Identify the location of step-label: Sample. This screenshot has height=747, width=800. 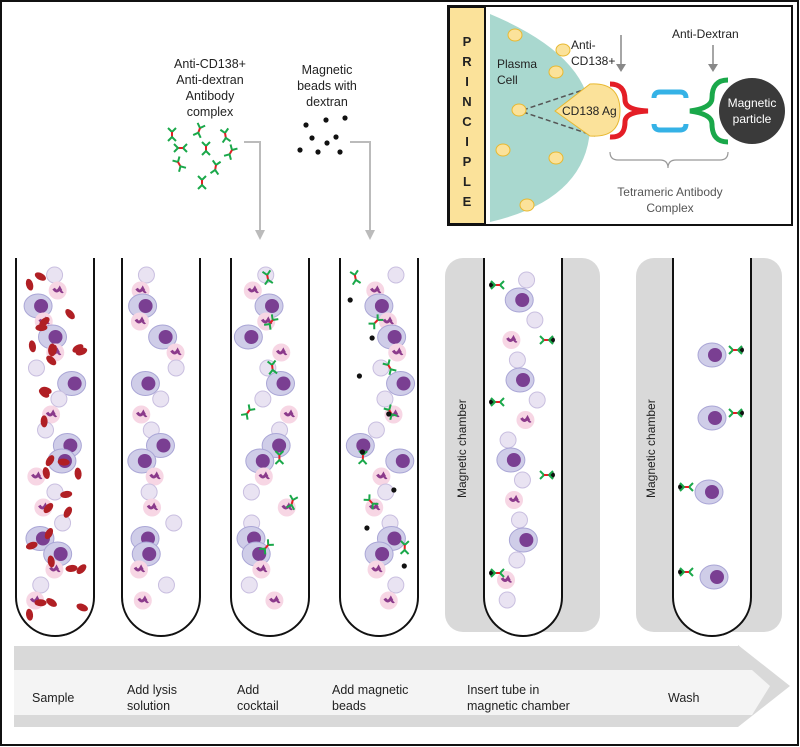
(53, 698).